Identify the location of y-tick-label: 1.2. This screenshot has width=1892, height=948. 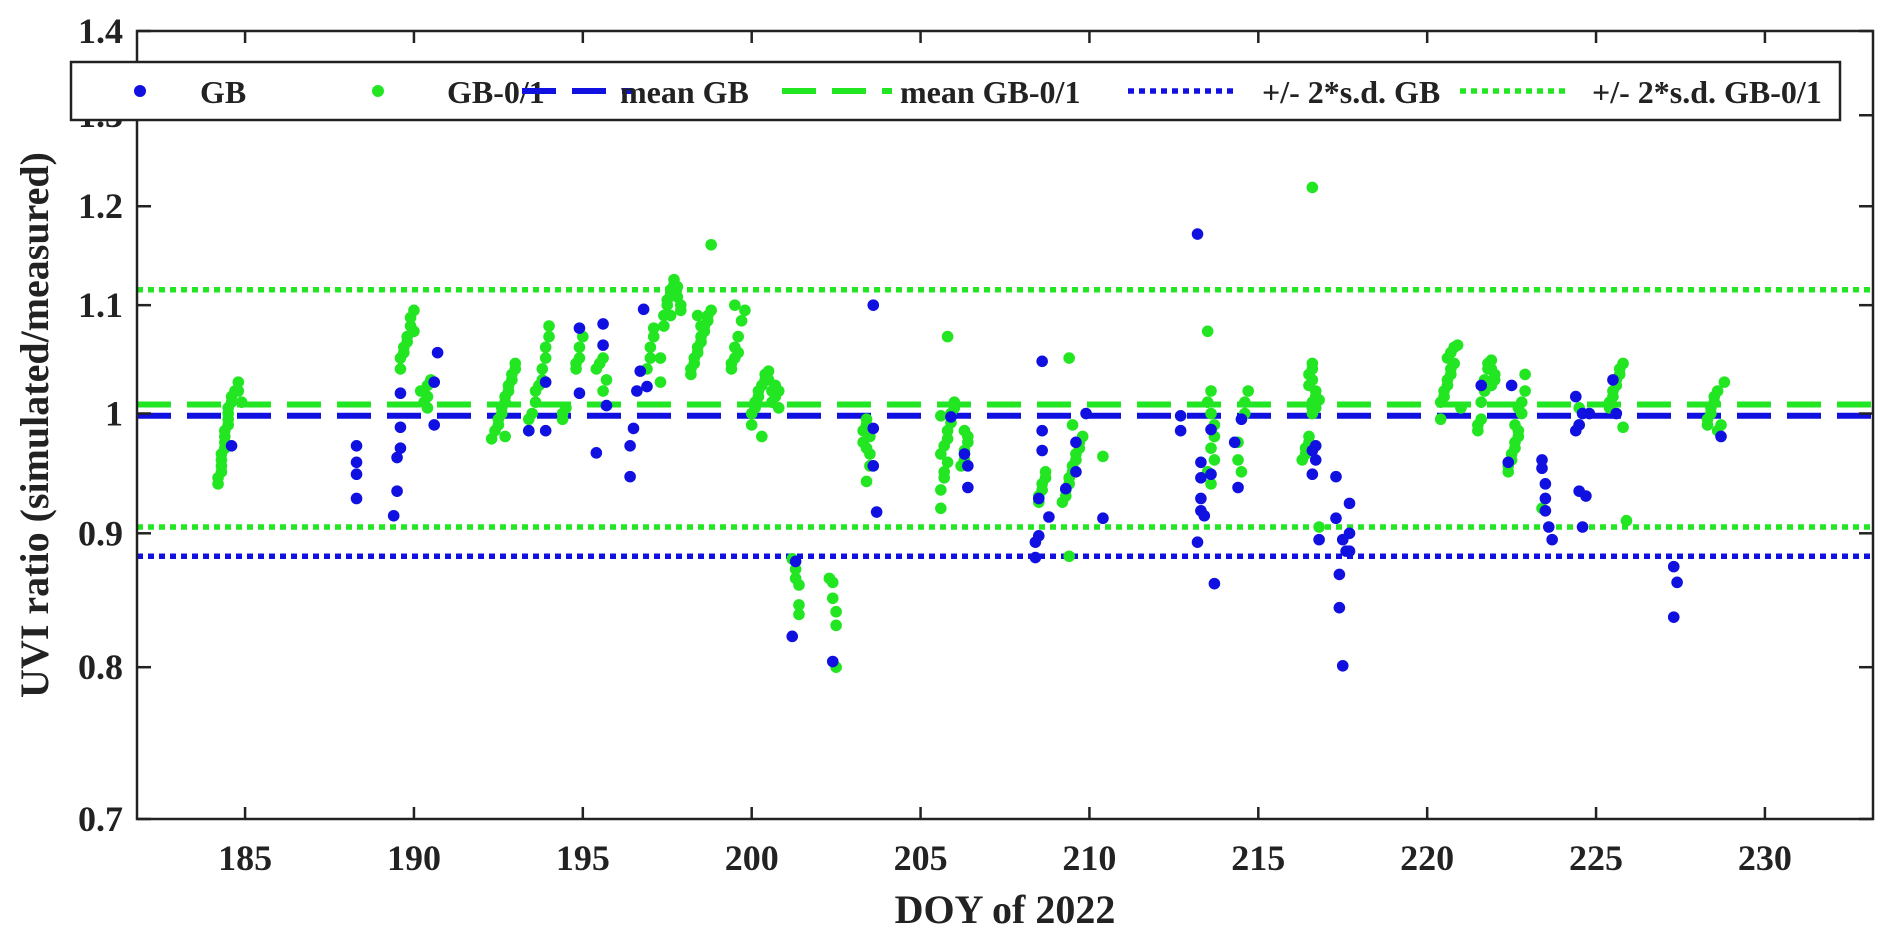
(100, 206).